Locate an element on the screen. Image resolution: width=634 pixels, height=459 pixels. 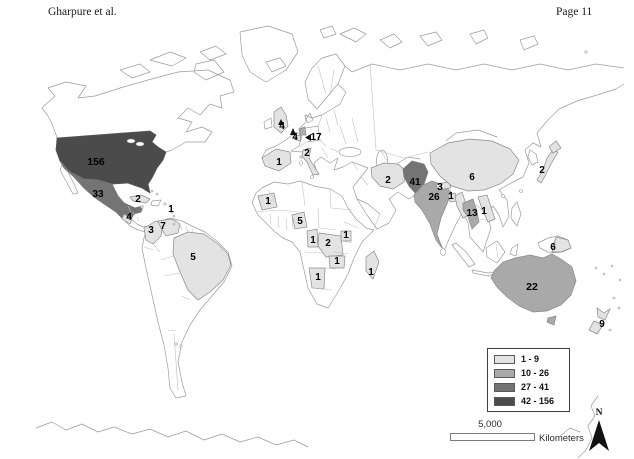
country-label-pakistan: 41 is located at coordinates (415, 182).